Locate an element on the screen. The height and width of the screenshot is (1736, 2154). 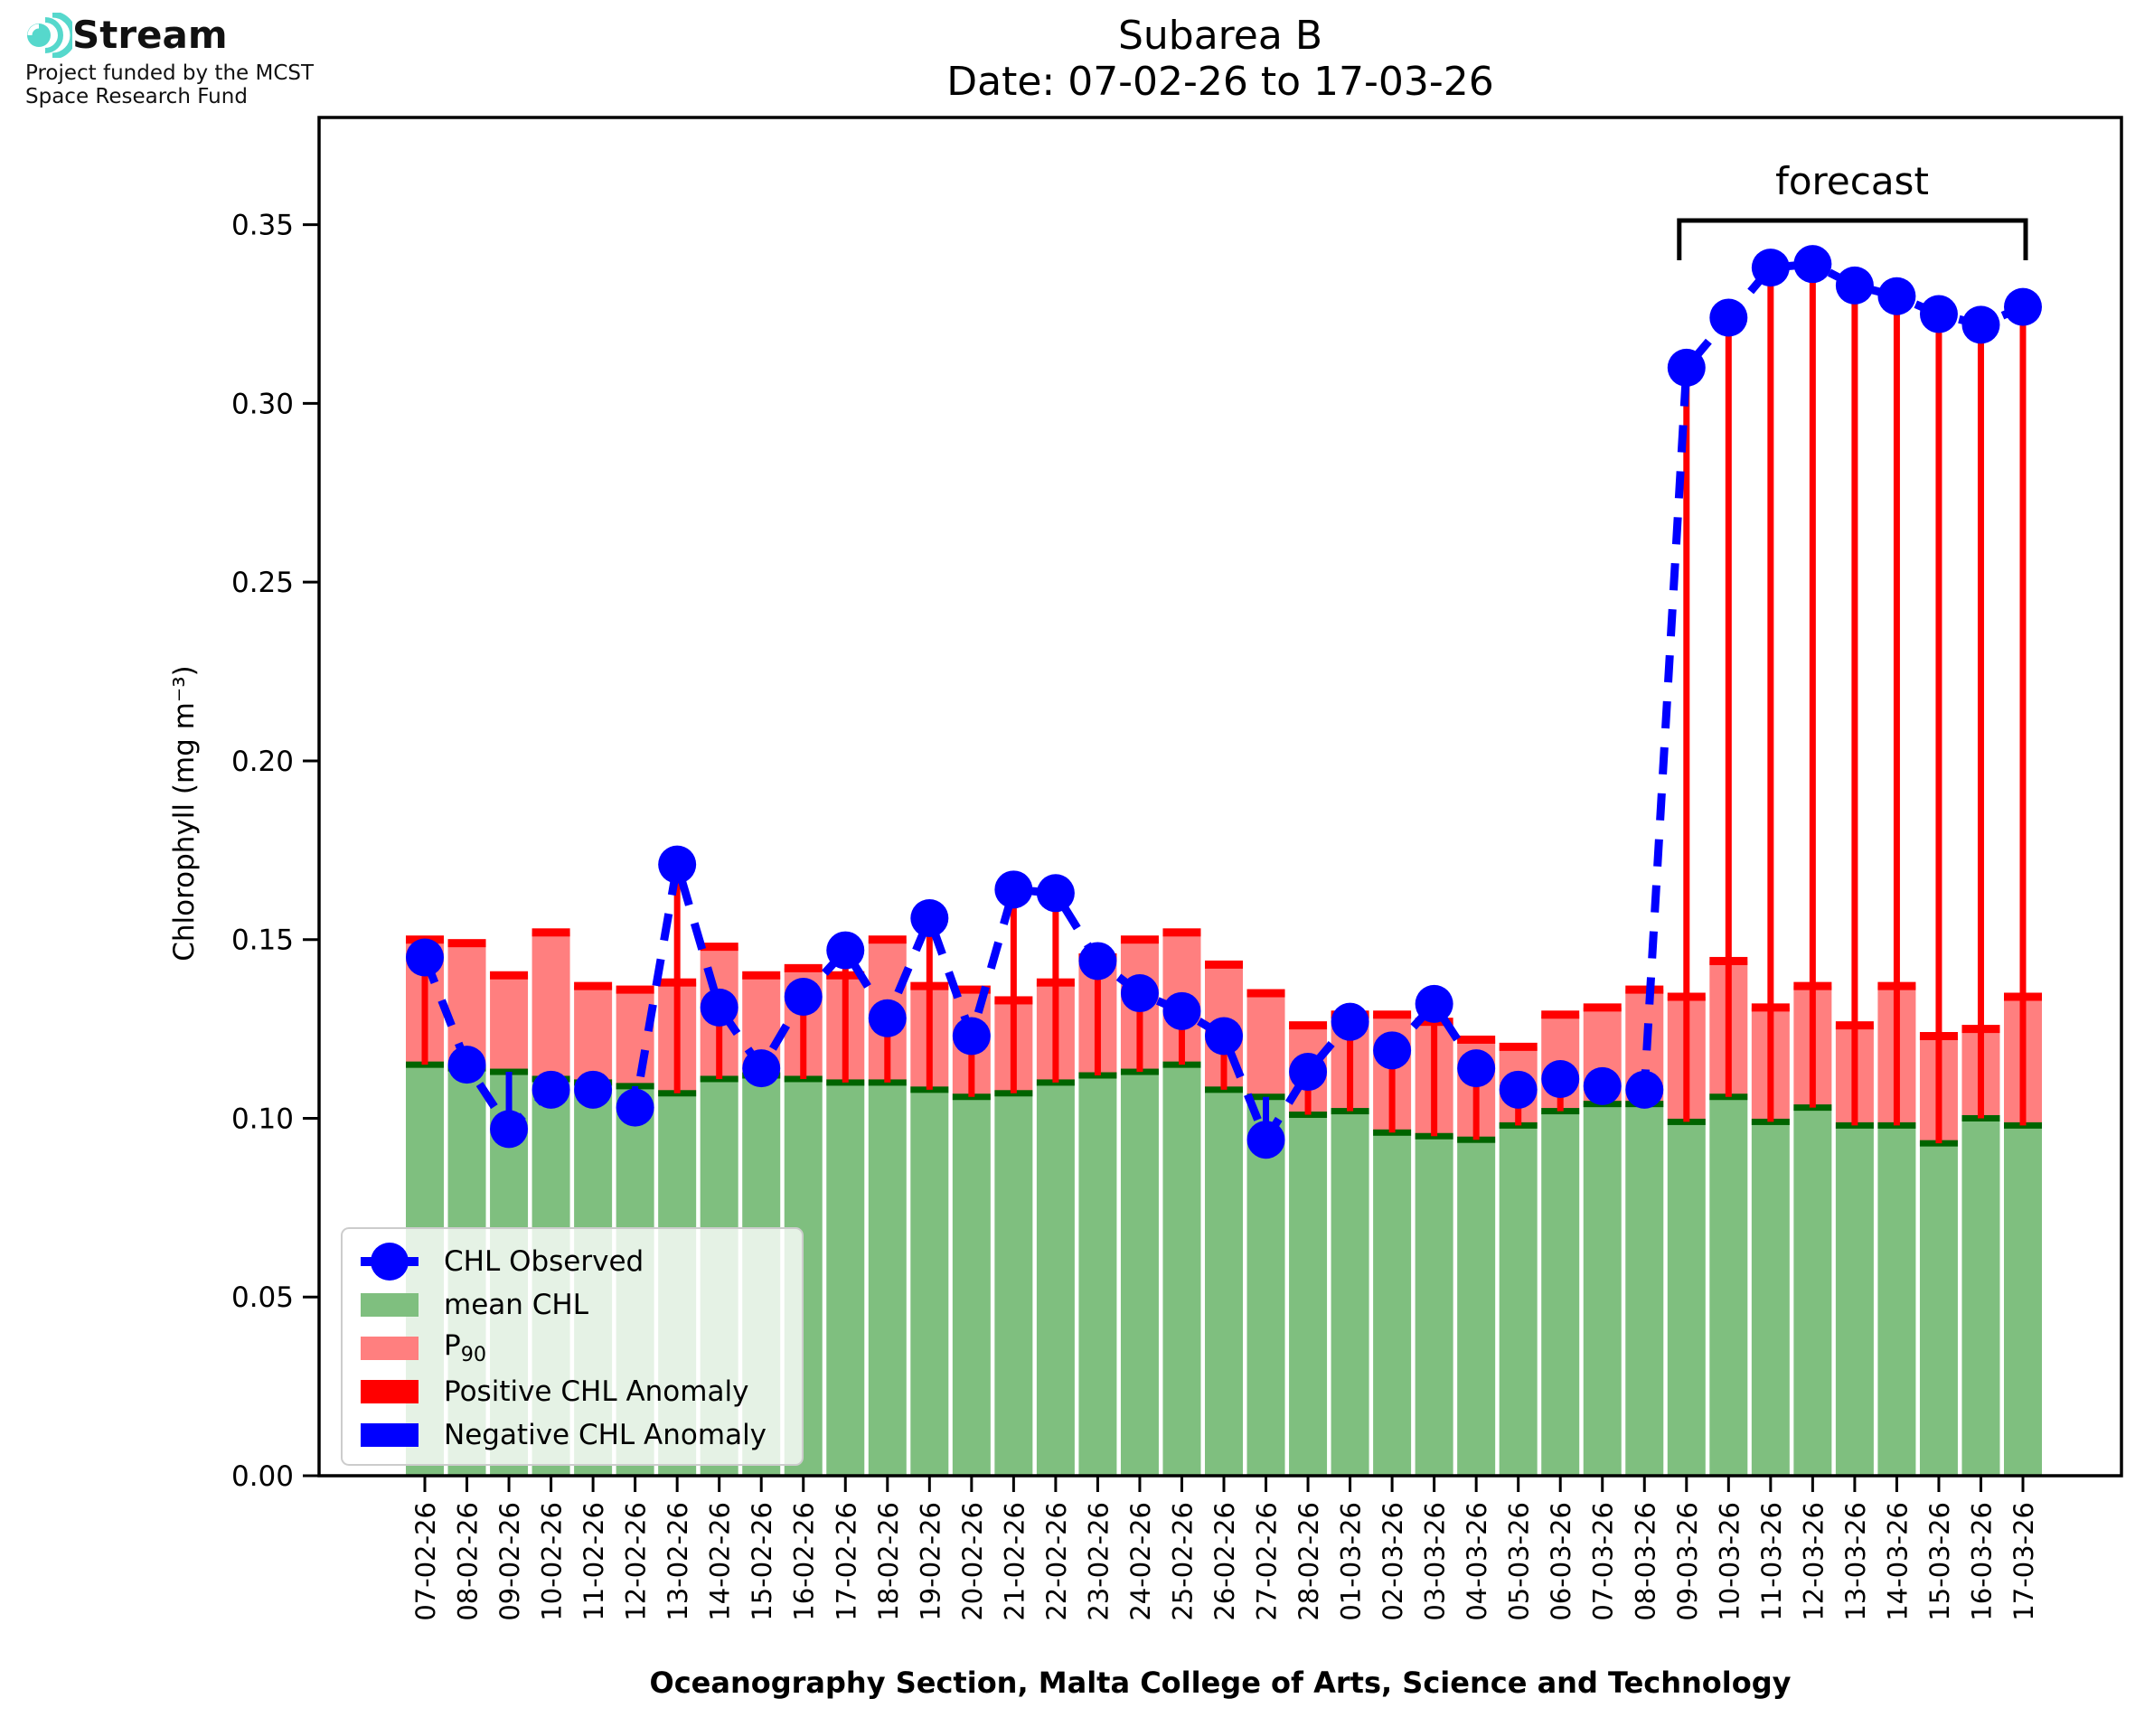
x-tick-label: 28-02-26 is located at coordinates (1308, 1562).